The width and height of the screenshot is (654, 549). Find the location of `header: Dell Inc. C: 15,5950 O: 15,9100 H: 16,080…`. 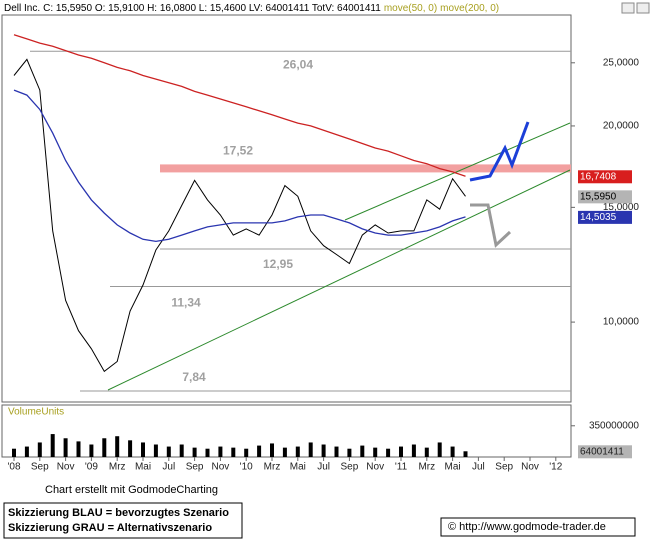

header: Dell Inc. C: 15,5950 O: 15,9100 H: 16,080… is located at coordinates (251, 8).